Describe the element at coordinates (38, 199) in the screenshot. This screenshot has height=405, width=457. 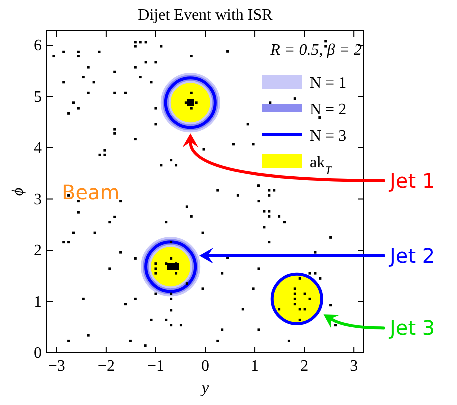
I see `y-tick-label: 3` at that location.